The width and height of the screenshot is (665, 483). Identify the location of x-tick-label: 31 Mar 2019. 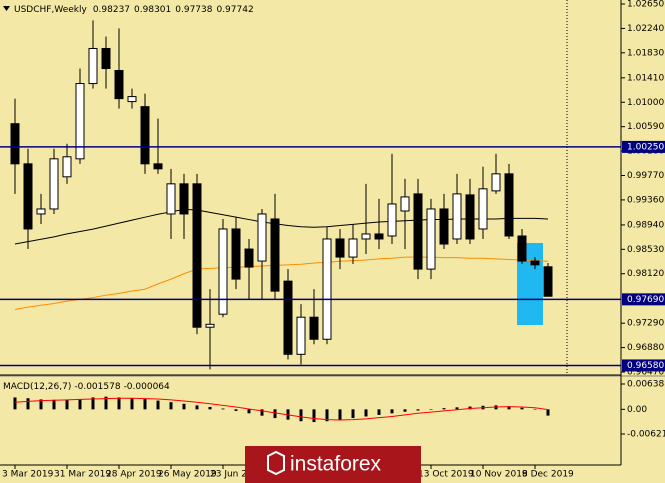
(82, 475).